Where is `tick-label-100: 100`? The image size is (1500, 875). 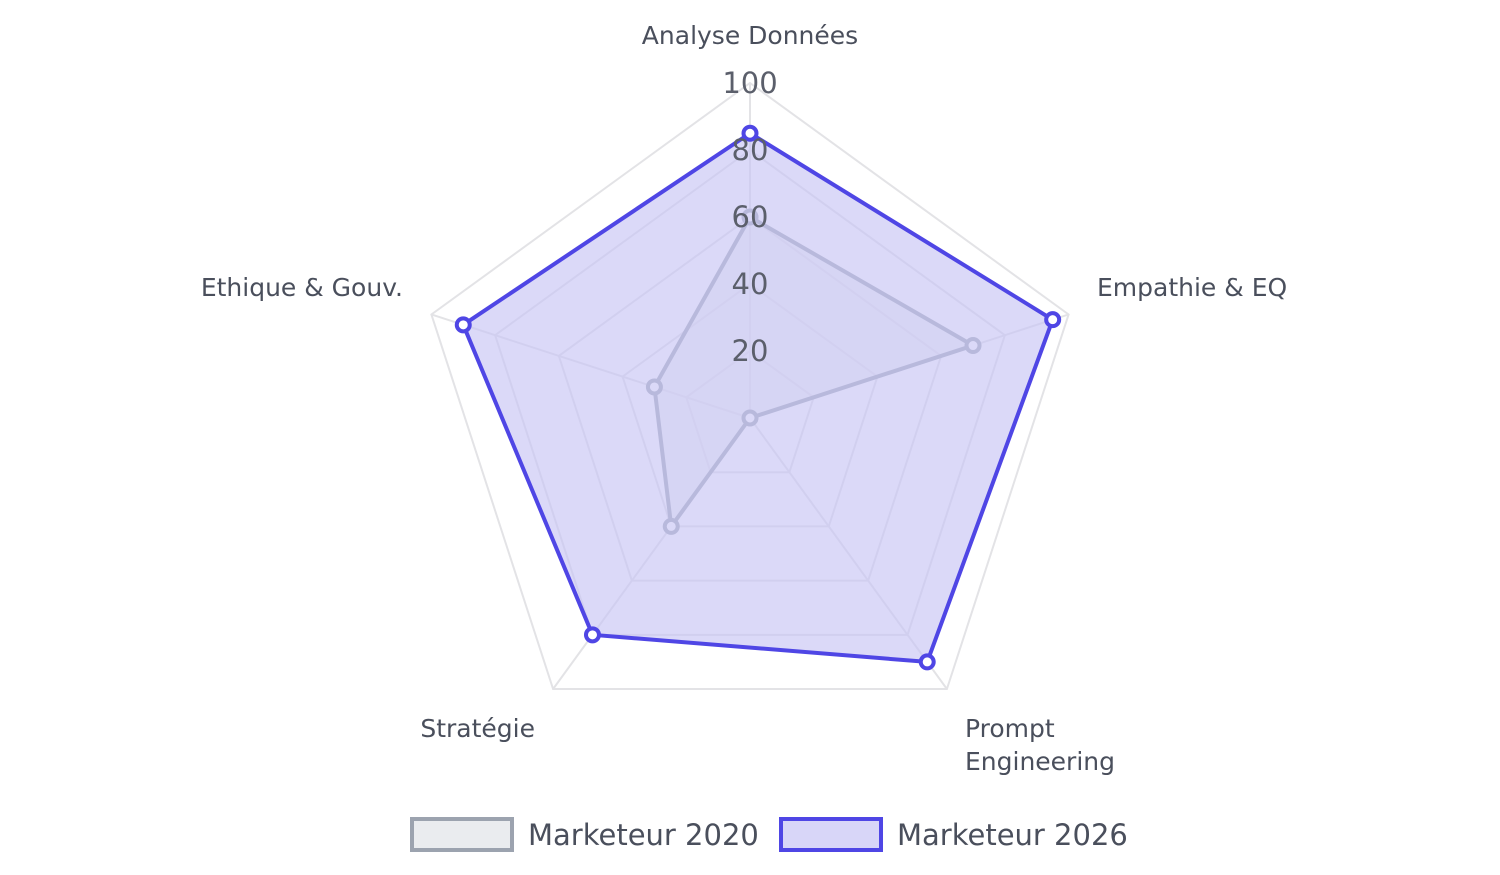
tick-label-100: 100 is located at coordinates (749, 83).